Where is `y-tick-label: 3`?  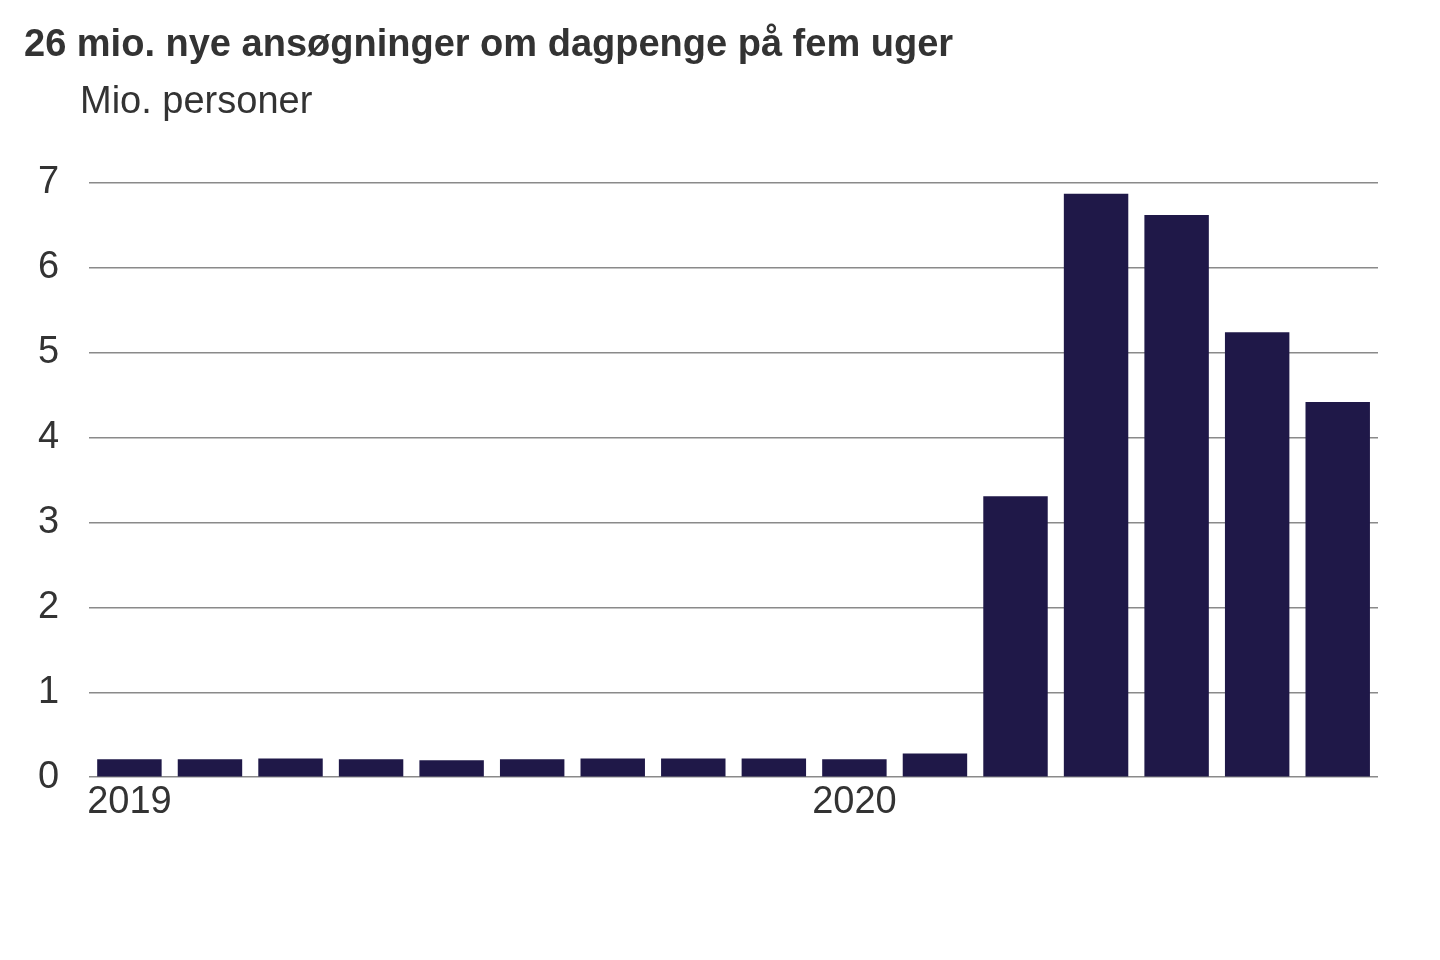
y-tick-label: 3 is located at coordinates (48, 519).